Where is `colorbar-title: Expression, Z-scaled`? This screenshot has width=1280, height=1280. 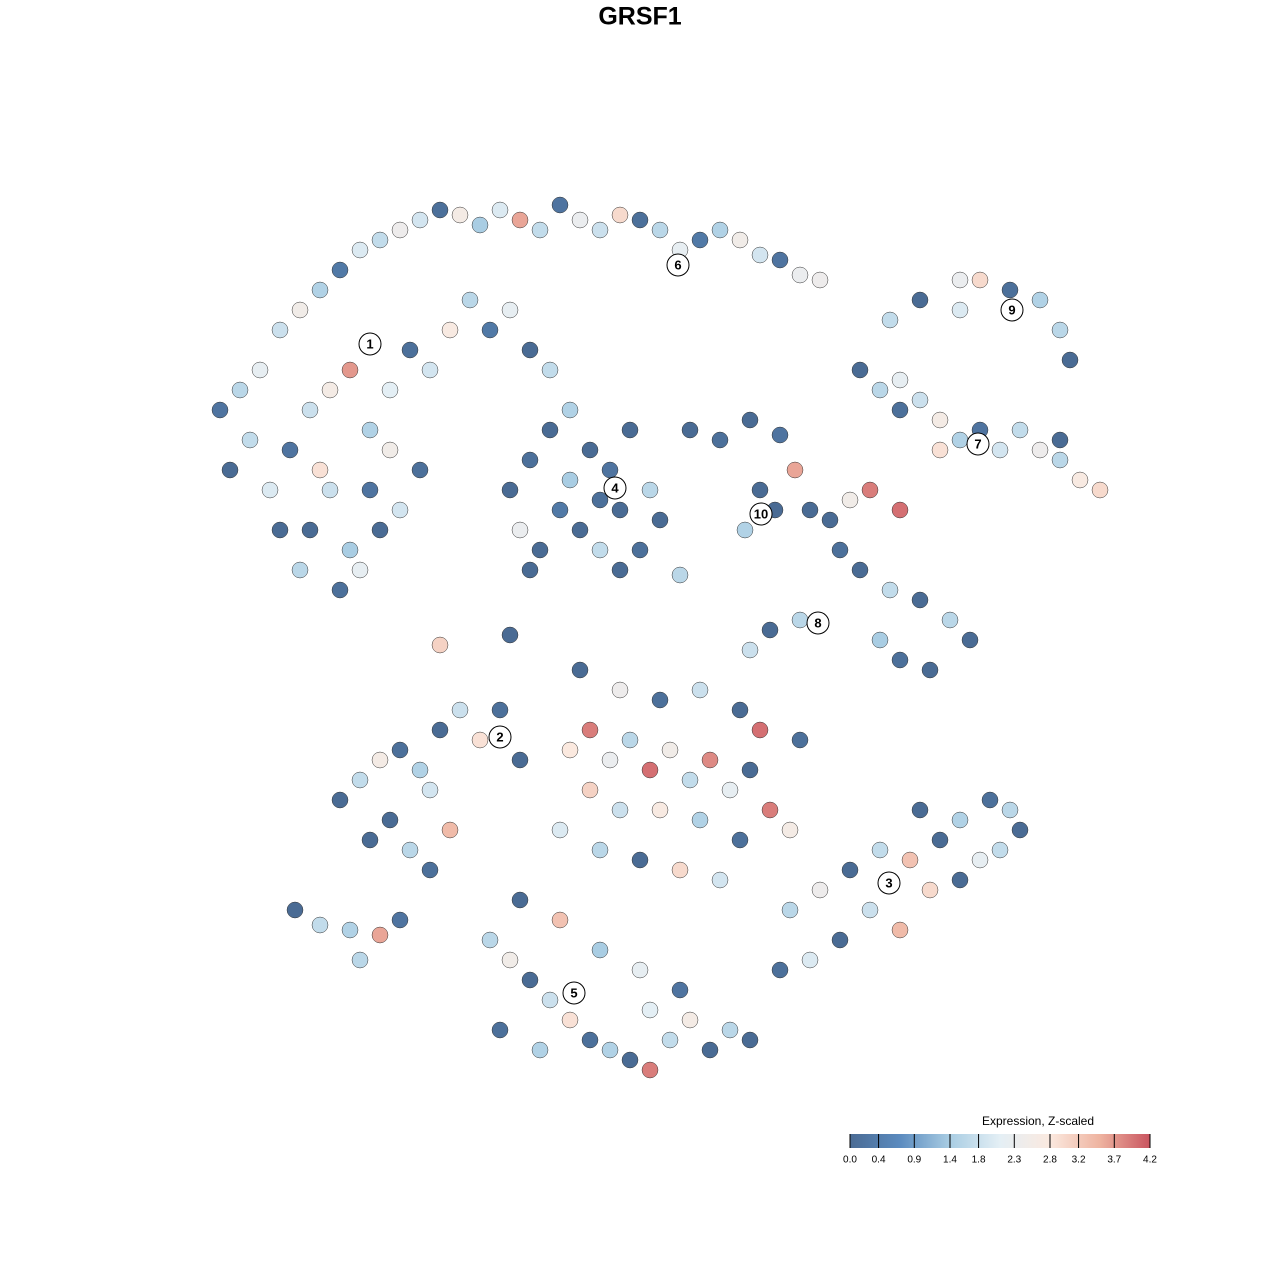 colorbar-title: Expression, Z-scaled is located at coordinates (1038, 1121).